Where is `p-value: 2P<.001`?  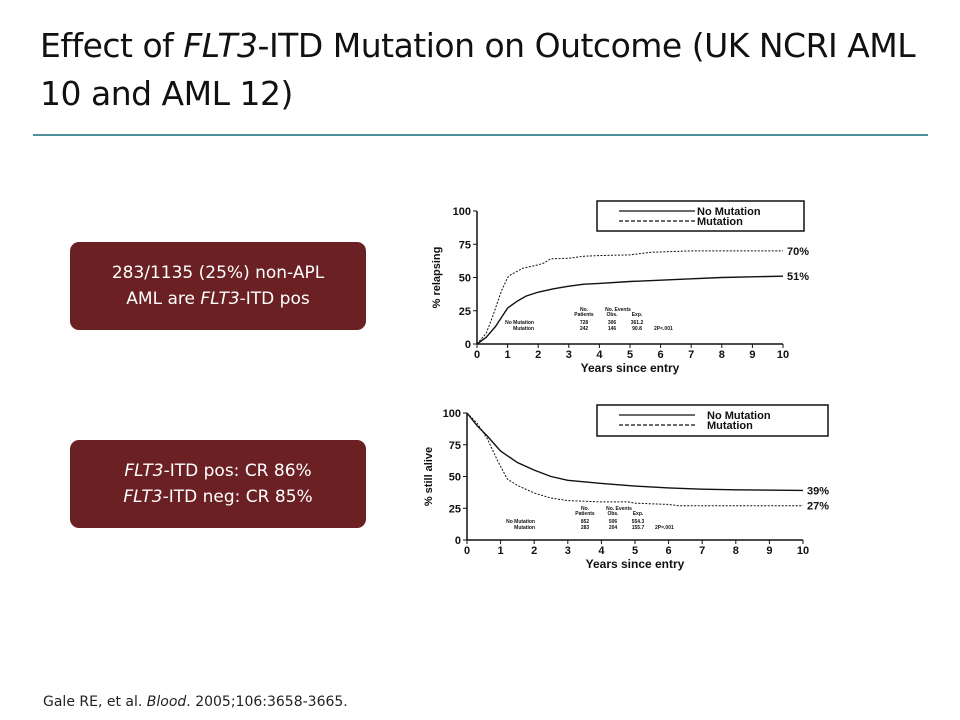
p-value: 2P<.001 is located at coordinates (663, 329).